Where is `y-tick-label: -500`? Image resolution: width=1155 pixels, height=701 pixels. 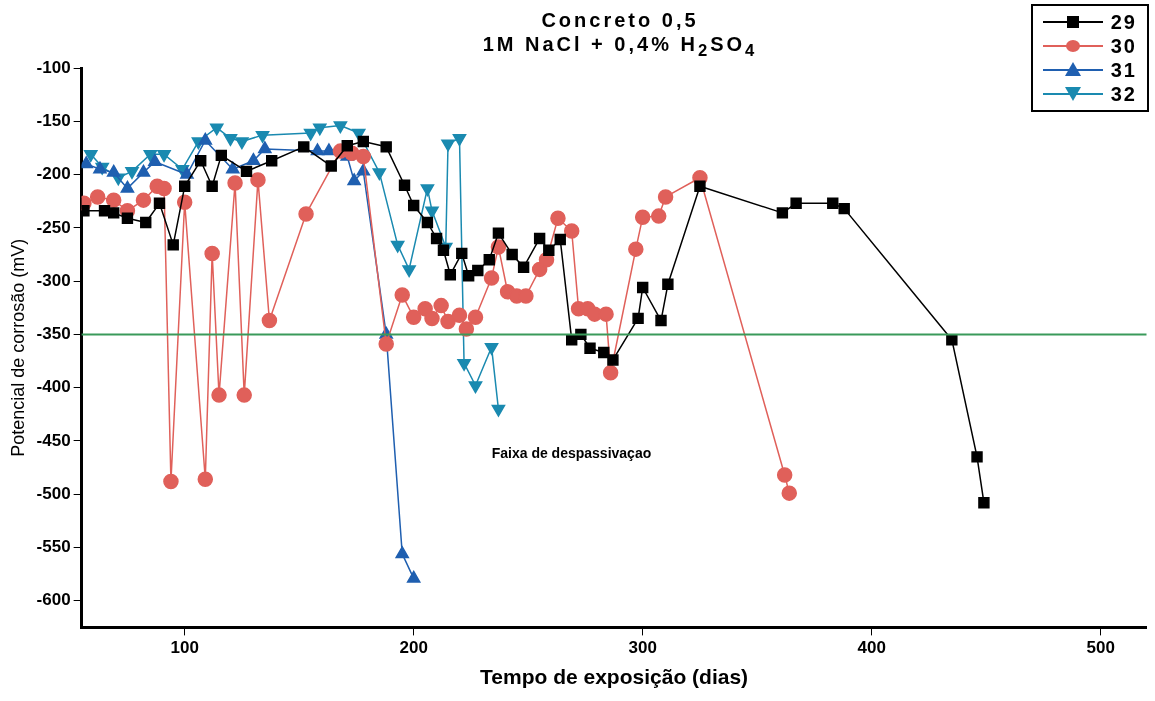 y-tick-label: -500 is located at coordinates (53, 493).